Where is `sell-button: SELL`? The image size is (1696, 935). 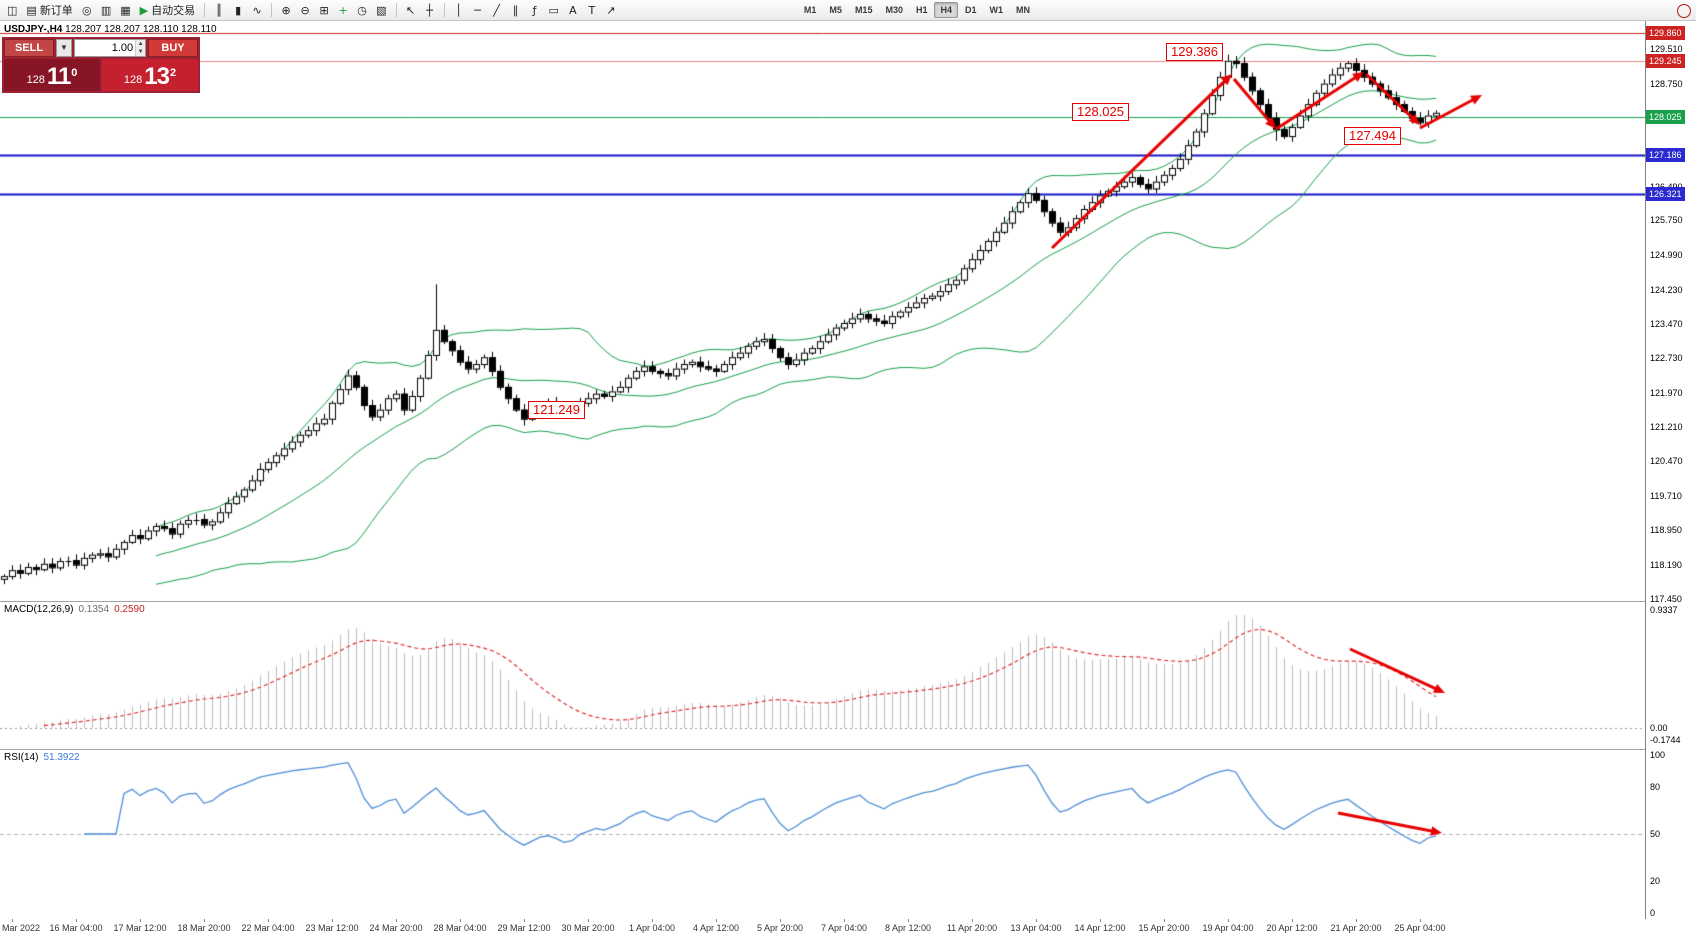 sell-button: SELL is located at coordinates (29, 48).